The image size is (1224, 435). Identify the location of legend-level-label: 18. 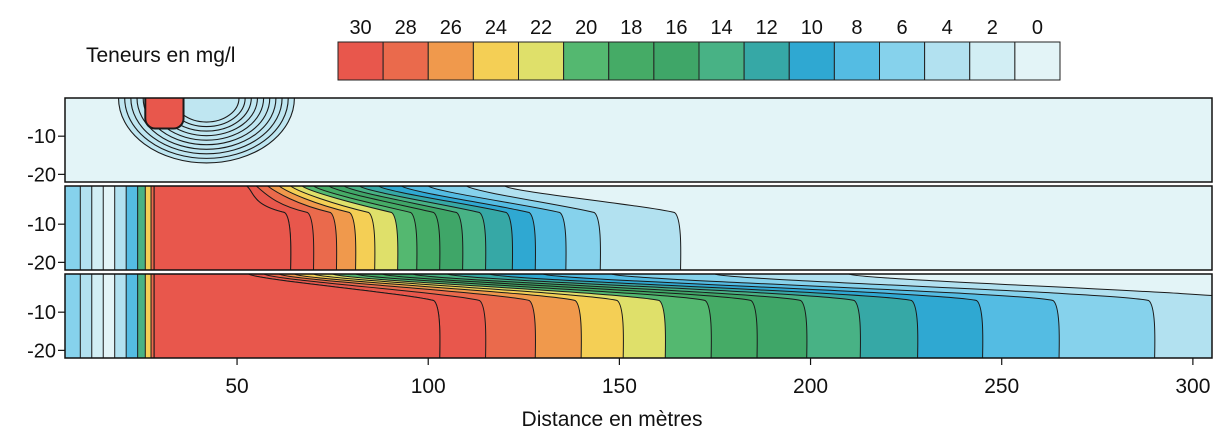
(631, 28).